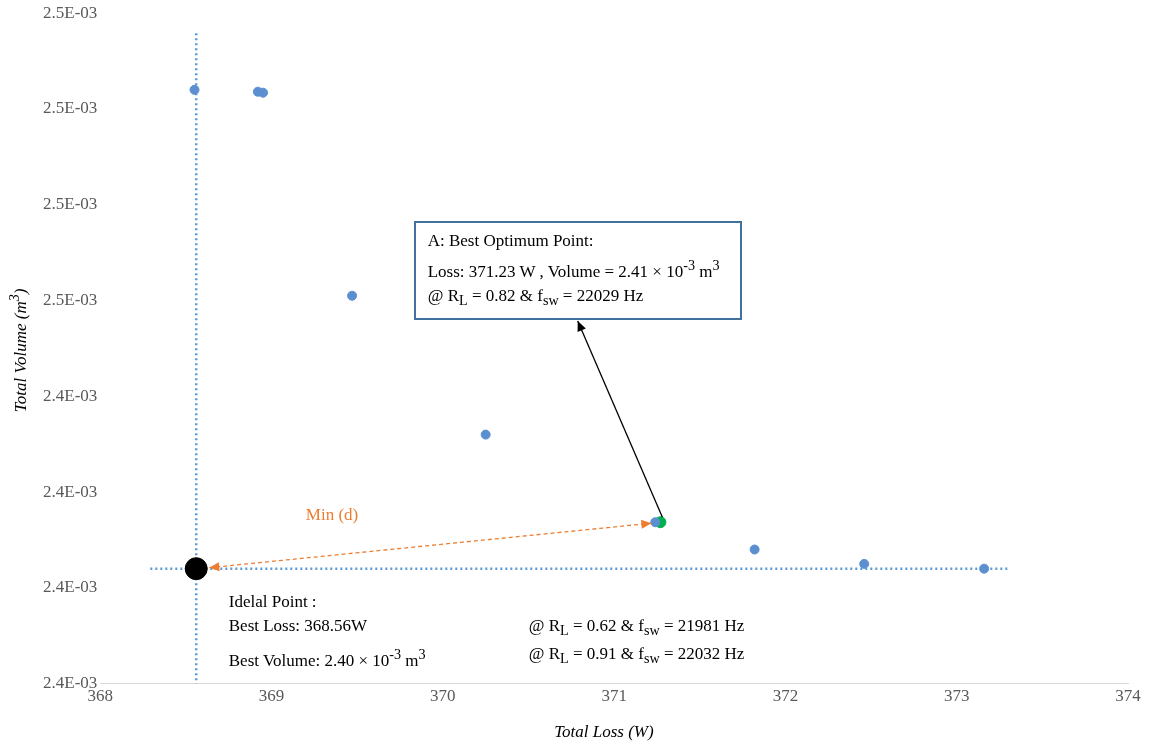 Image resolution: width=1158 pixels, height=750 pixels. What do you see at coordinates (614, 696) in the screenshot?
I see `x-tick-label: 371` at bounding box center [614, 696].